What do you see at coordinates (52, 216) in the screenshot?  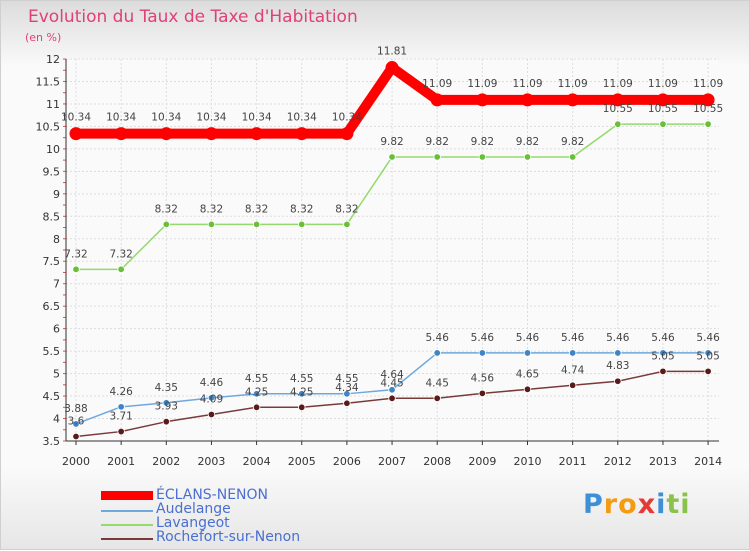 I see `y-tick-label: 8.5` at bounding box center [52, 216].